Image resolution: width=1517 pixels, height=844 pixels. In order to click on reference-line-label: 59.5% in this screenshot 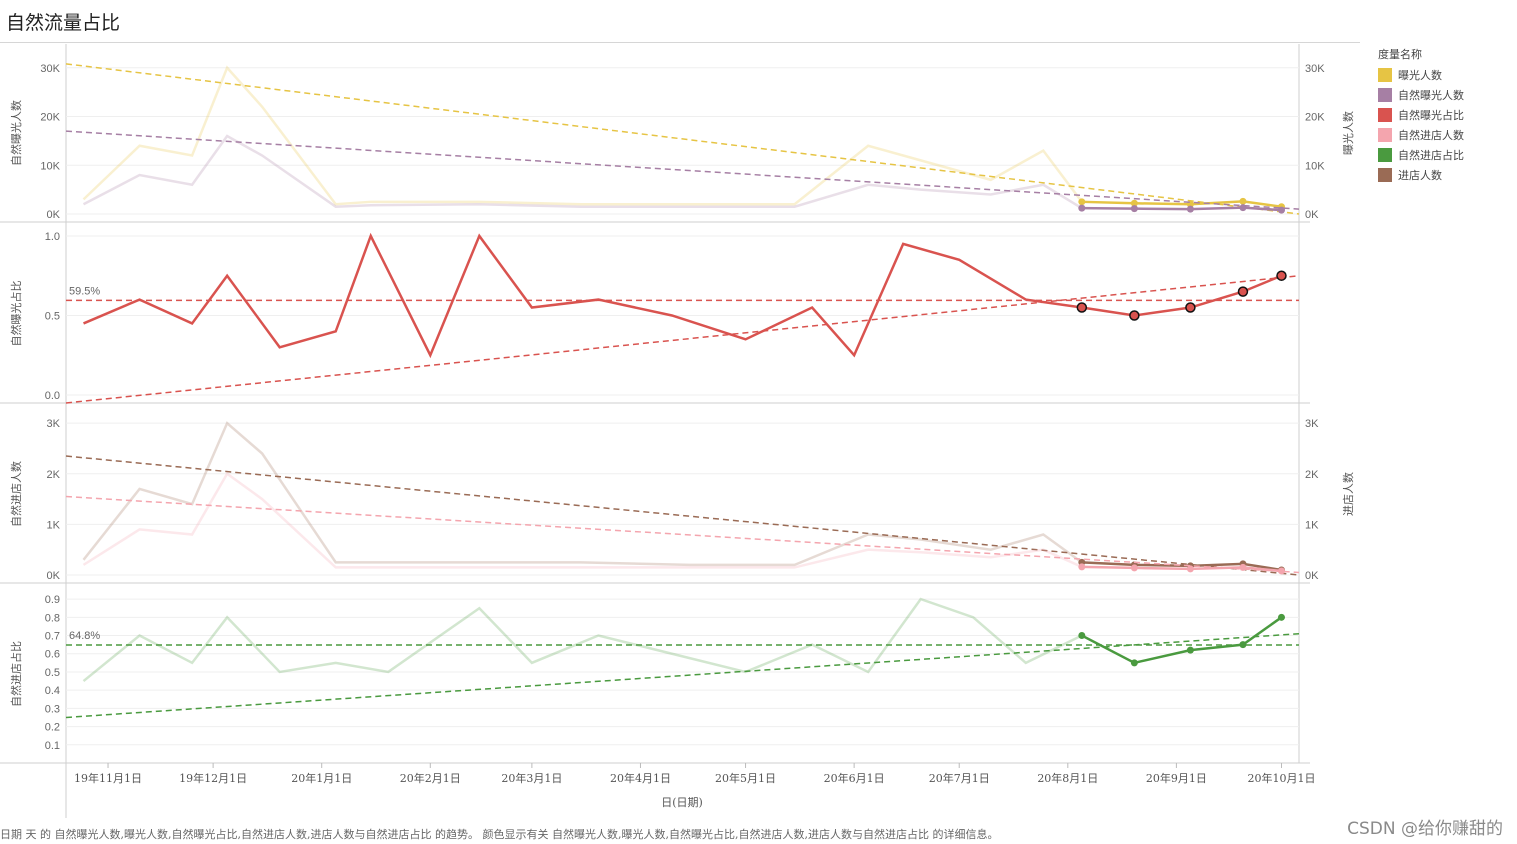, I will do `click(84, 291)`.